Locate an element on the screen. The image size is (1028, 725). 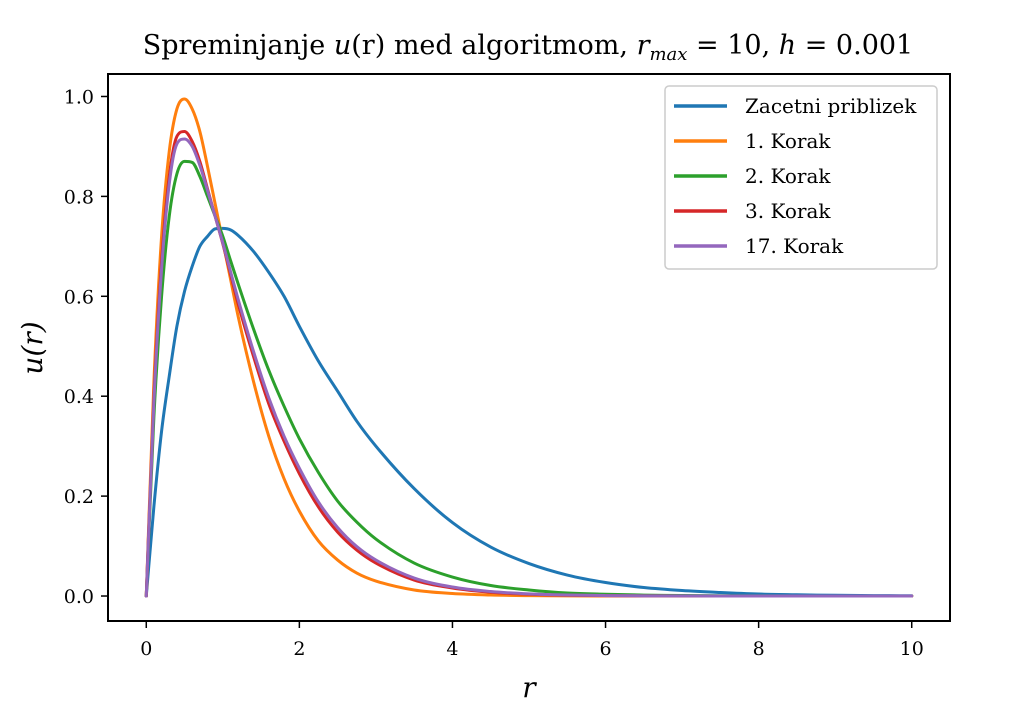
legend-label: Zacetni priblizek is located at coordinates (831, 106).